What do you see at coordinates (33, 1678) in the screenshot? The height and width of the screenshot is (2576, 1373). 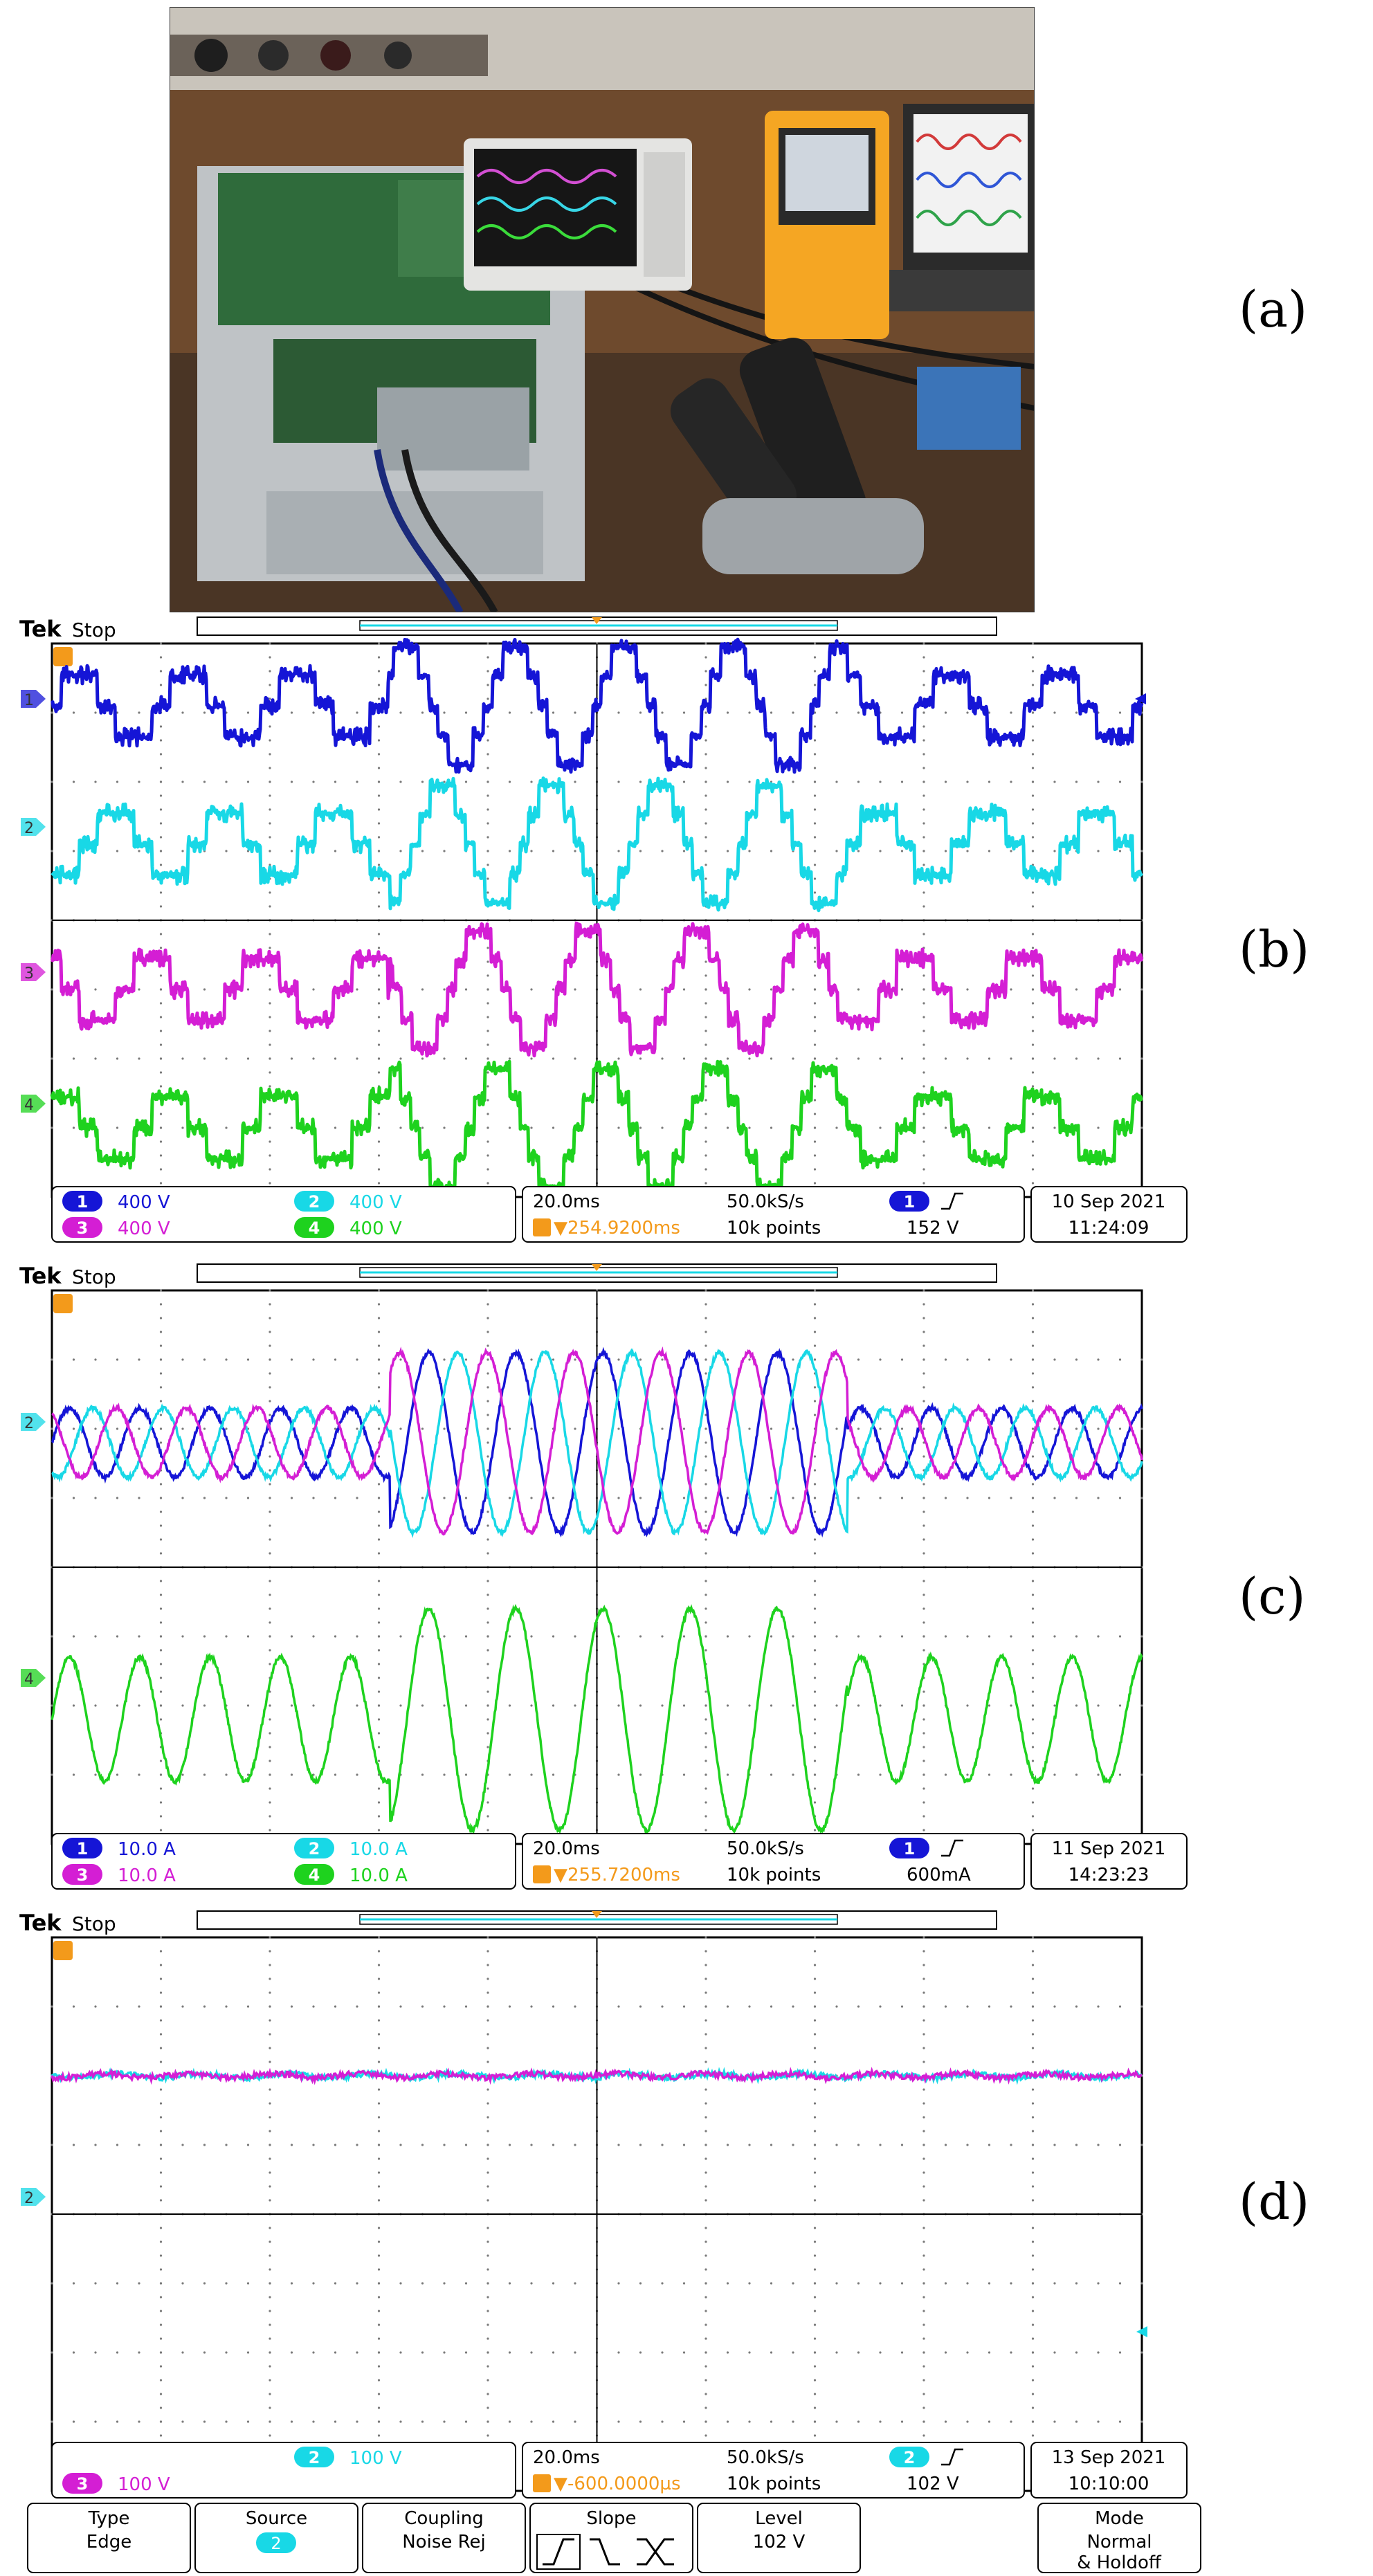 I see `channel-marker-ch4` at bounding box center [33, 1678].